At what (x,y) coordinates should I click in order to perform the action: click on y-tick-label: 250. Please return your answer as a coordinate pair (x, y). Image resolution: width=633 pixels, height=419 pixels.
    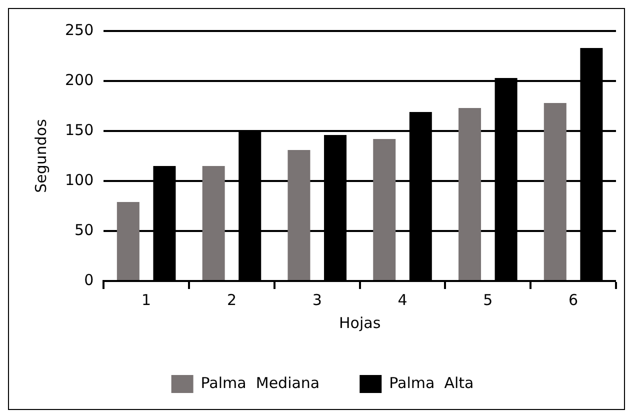
    Looking at the image, I should click on (79, 29).